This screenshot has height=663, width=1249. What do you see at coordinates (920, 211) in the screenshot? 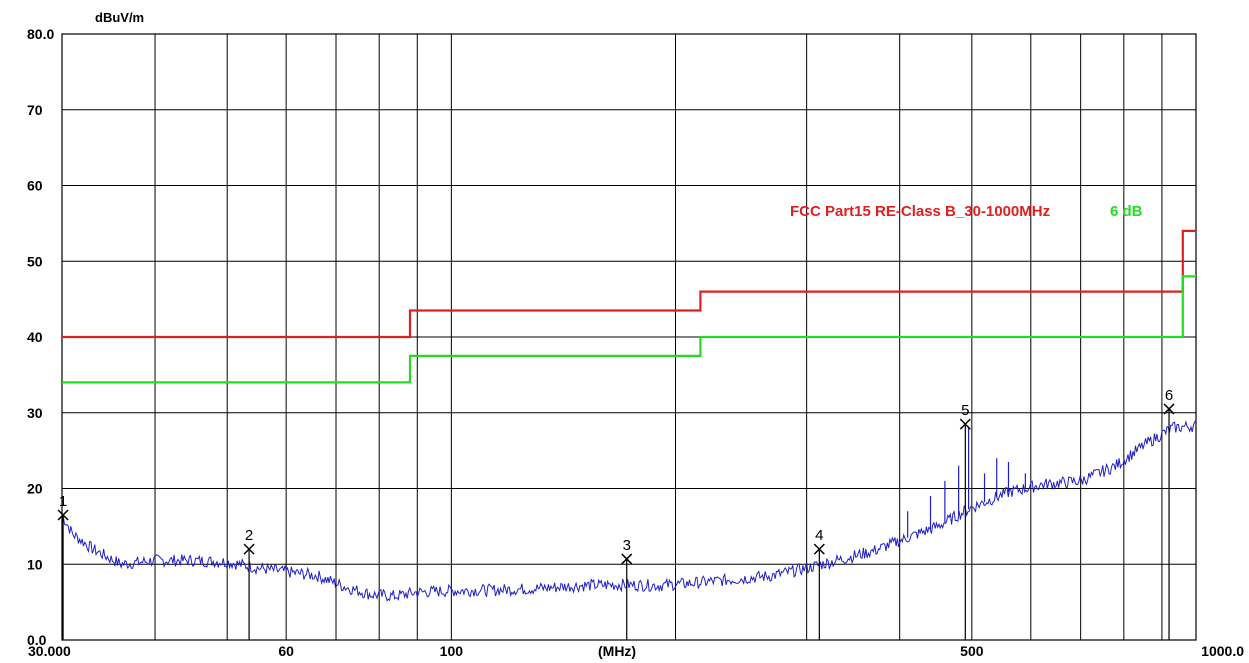
I see `legend-limit-text: FCC Part15 RE-Class B_30-1000MHz` at bounding box center [920, 211].